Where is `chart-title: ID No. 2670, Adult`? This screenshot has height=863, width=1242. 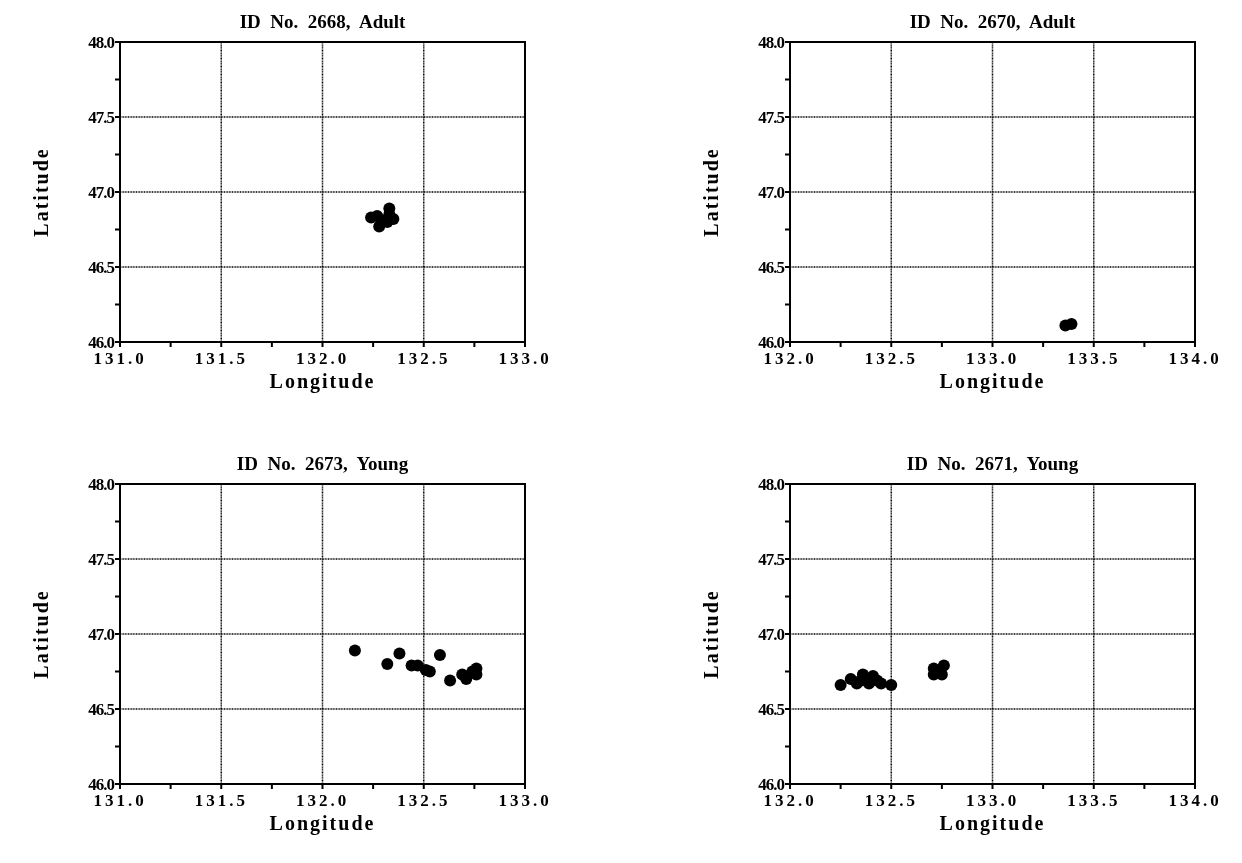 chart-title: ID No. 2670, Adult is located at coordinates (993, 21).